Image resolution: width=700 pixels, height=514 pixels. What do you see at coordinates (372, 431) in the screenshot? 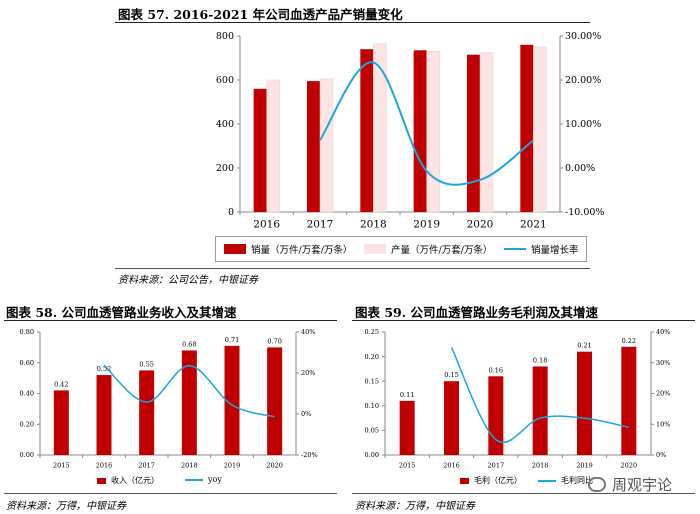
I see `y-tick-label: 0.05` at bounding box center [372, 431].